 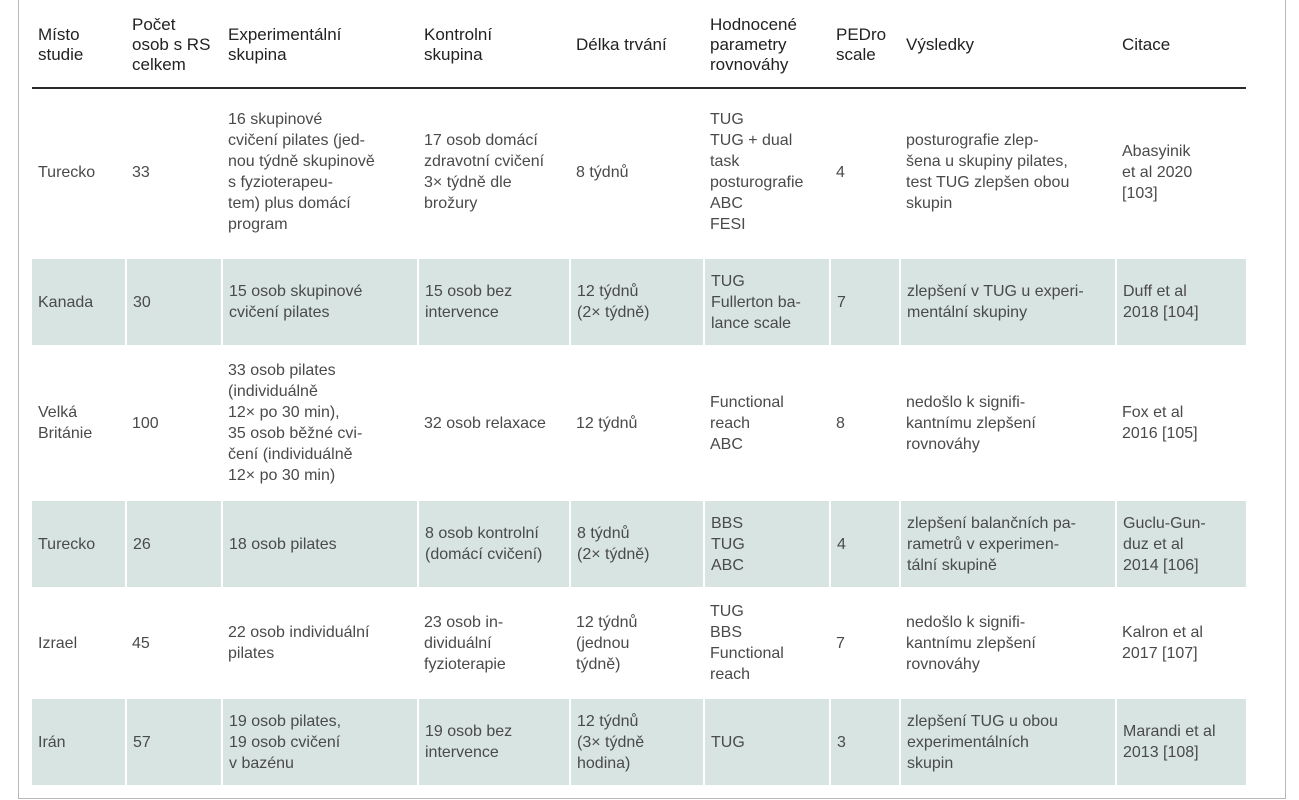 What do you see at coordinates (1180, 302) in the screenshot?
I see `cell-citace: Duff et al 2018 [104]` at bounding box center [1180, 302].